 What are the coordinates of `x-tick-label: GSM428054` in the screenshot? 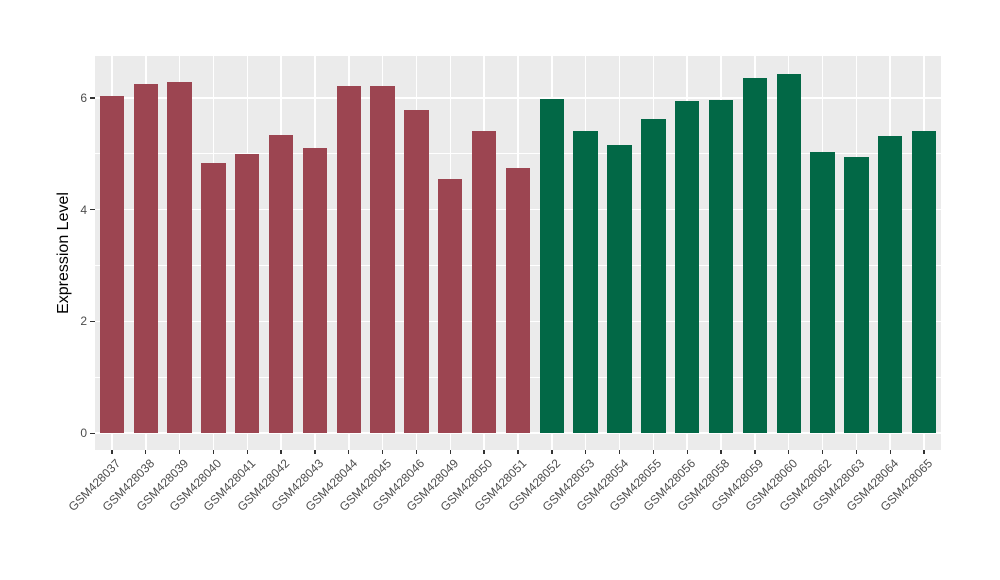 It's located at (602, 485).